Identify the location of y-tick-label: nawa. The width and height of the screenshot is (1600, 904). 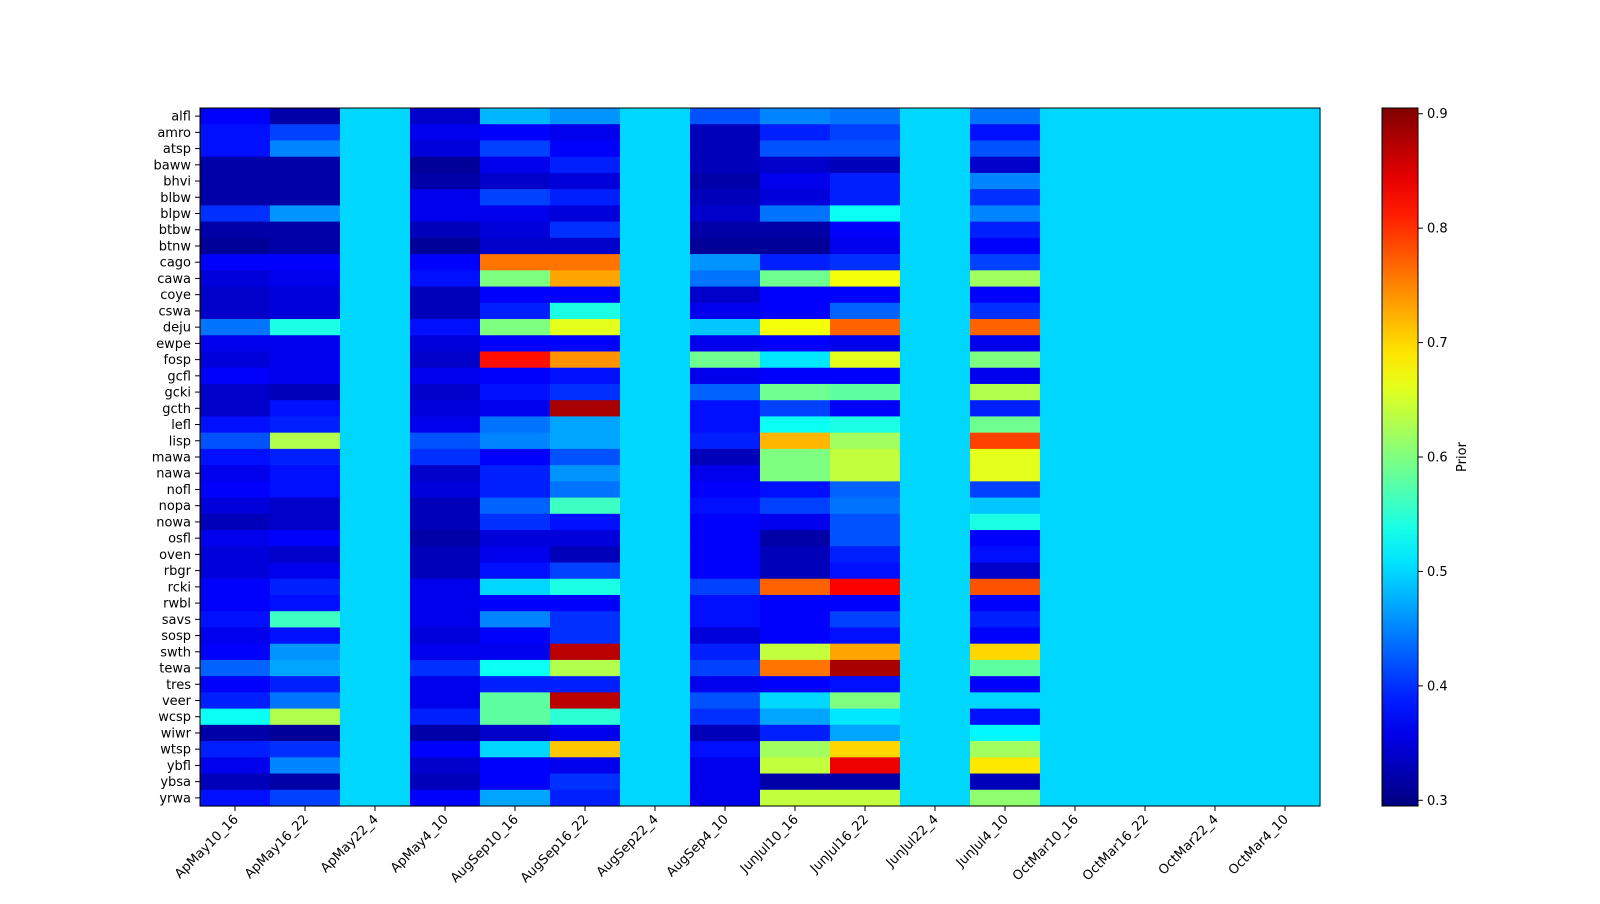
(173, 474).